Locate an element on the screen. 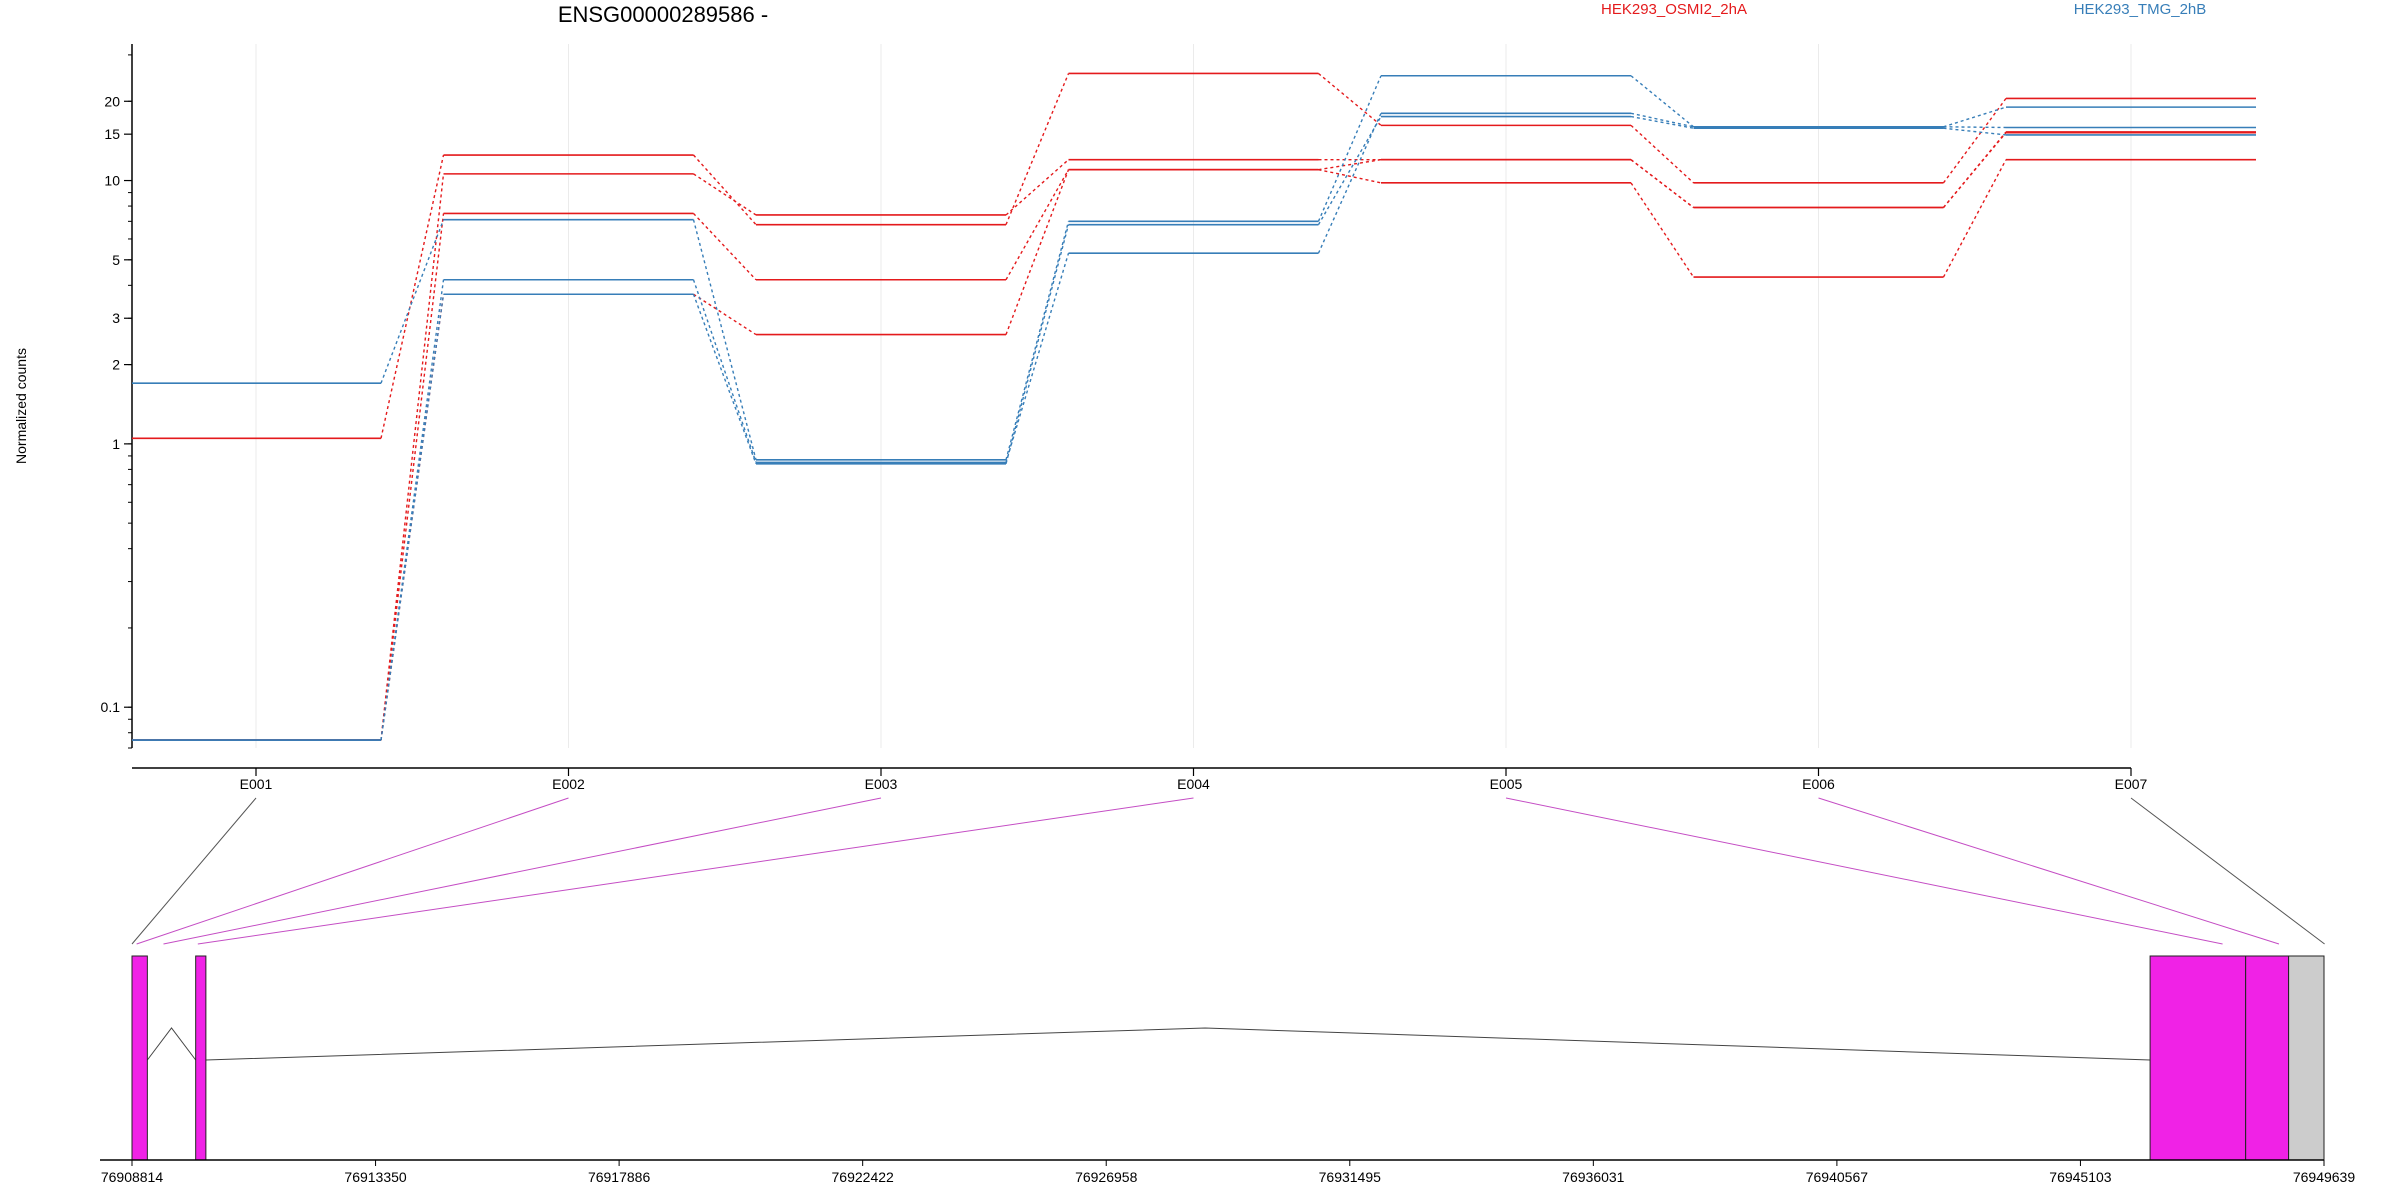  y-tick-label: 20 is located at coordinates (112, 101).